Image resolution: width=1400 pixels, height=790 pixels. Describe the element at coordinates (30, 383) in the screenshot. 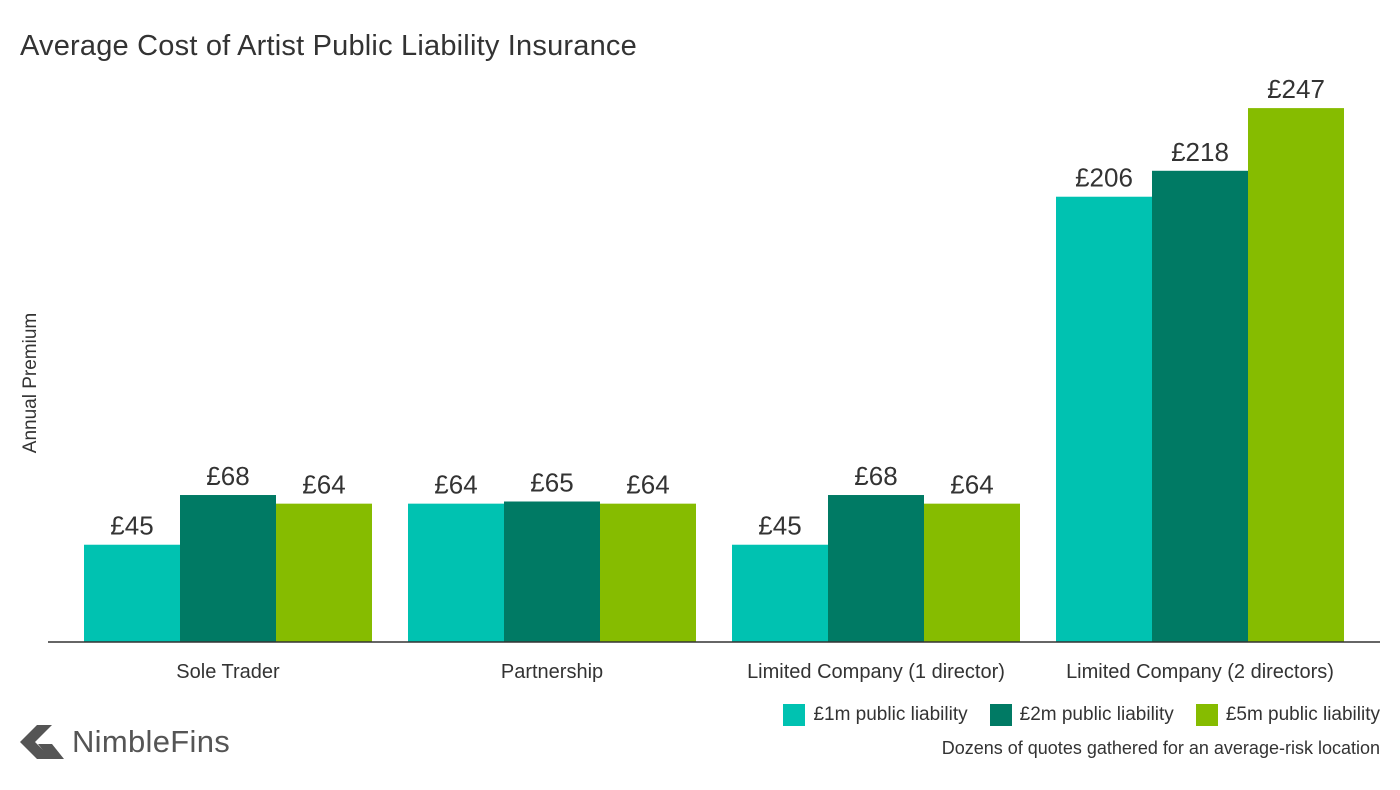

I see `y-axis-label: Annual Premium` at that location.